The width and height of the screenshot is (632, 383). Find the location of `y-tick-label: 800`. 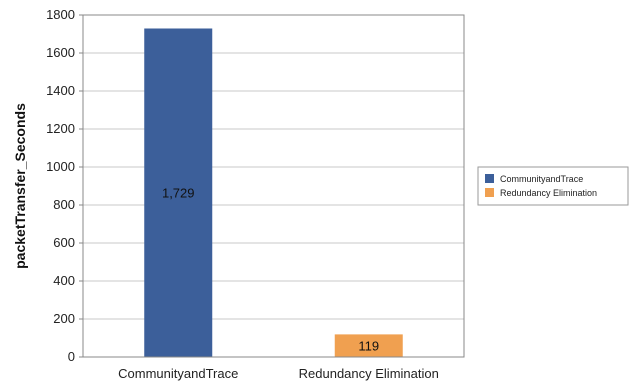

y-tick-label: 800 is located at coordinates (64, 204).